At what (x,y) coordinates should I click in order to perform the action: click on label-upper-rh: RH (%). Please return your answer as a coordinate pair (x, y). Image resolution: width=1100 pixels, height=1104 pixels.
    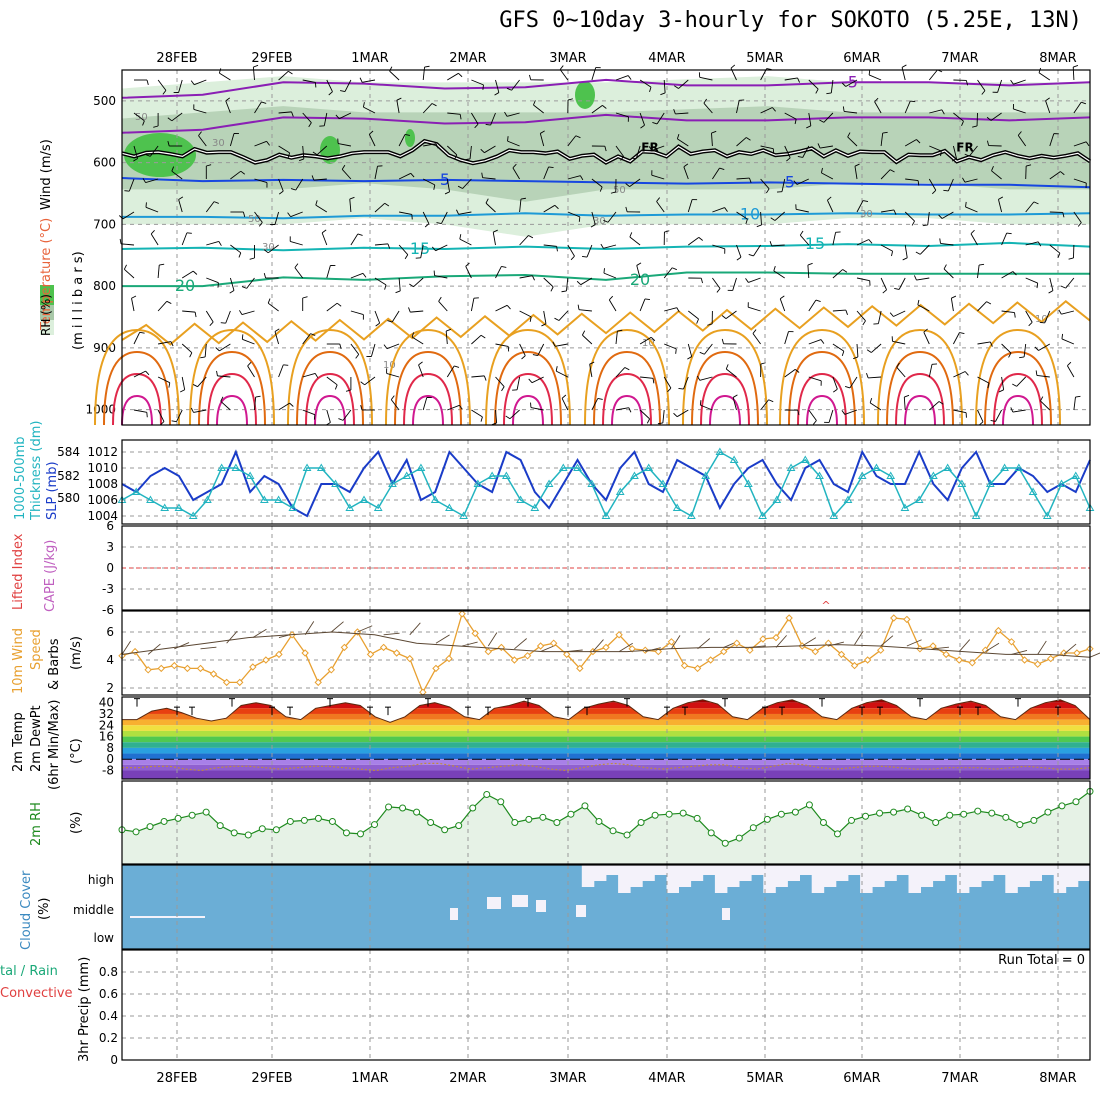
    Looking at the image, I should click on (46, 315).